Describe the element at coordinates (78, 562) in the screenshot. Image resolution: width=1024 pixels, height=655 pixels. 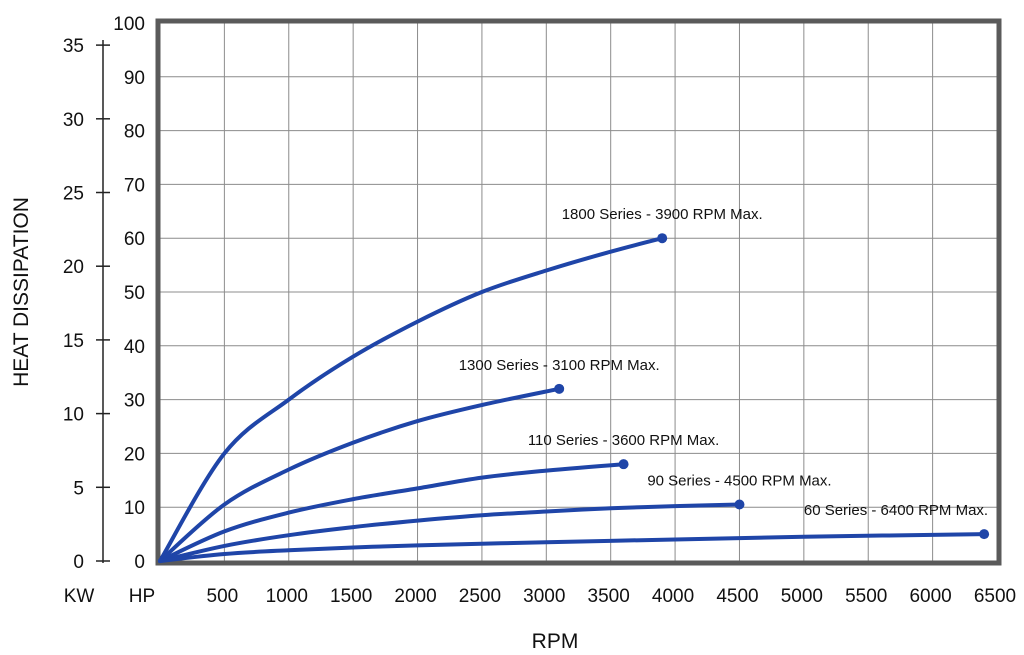
I see `kw-tick-label: 0` at that location.